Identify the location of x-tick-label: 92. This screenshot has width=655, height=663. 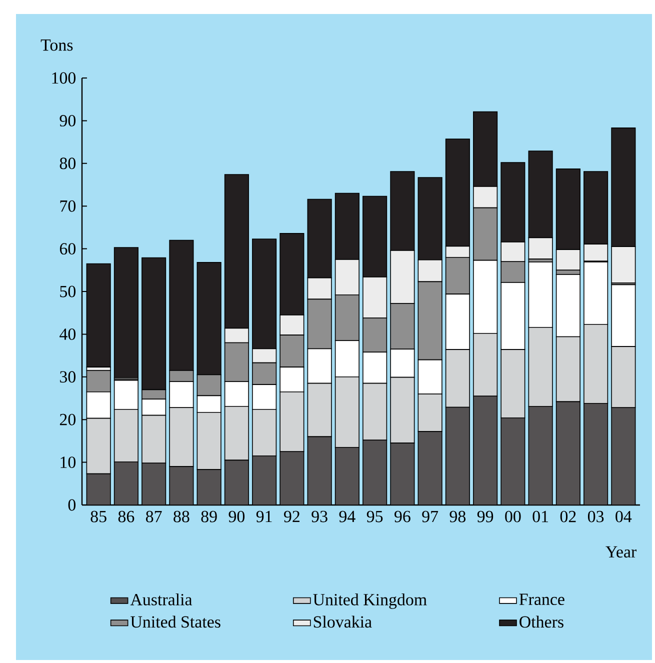
(292, 516).